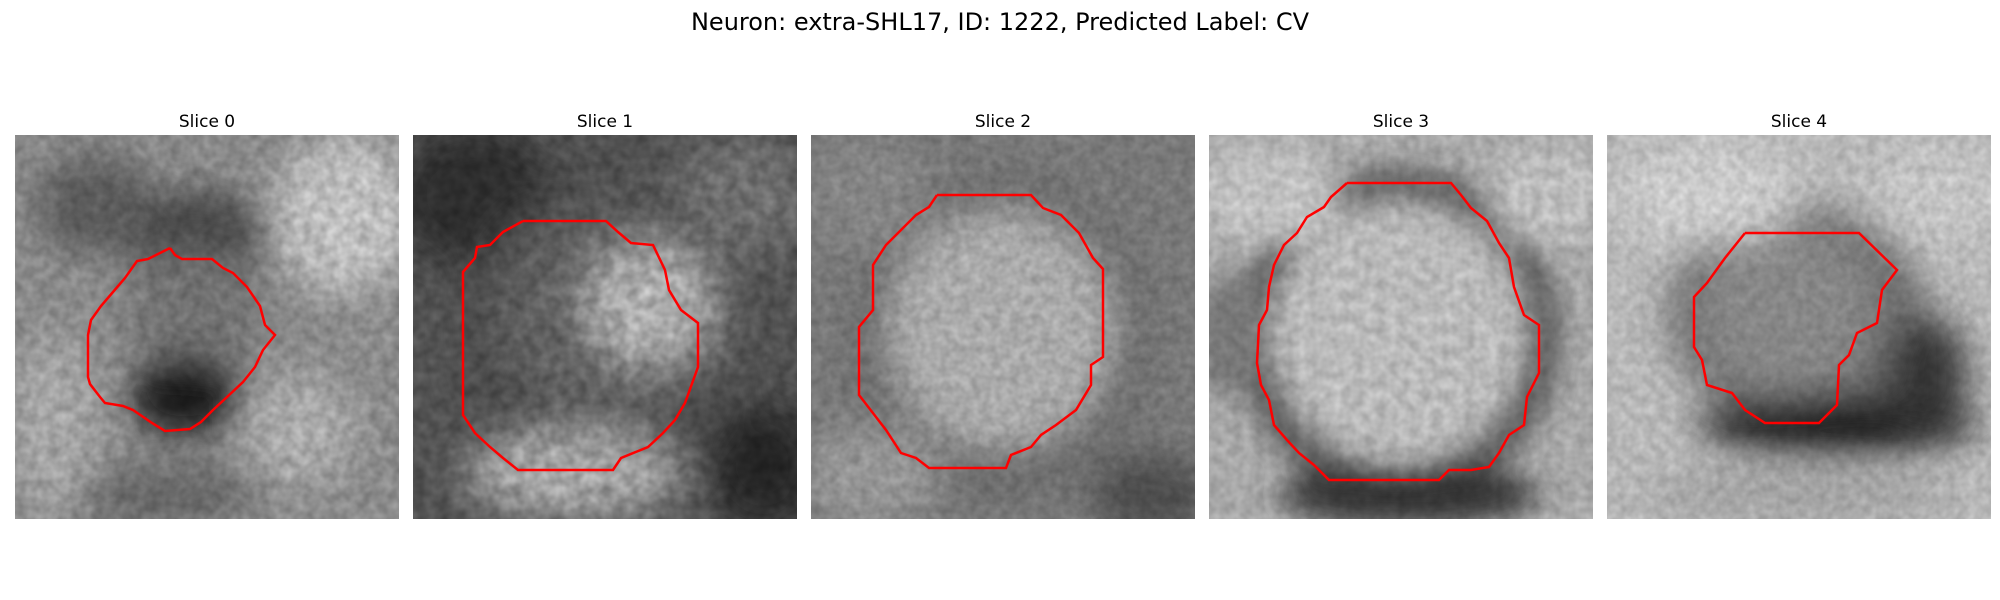 Image resolution: width=2000 pixels, height=600 pixels. Describe the element at coordinates (1799, 122) in the screenshot. I see `slice-title-4: Slice 4` at that location.